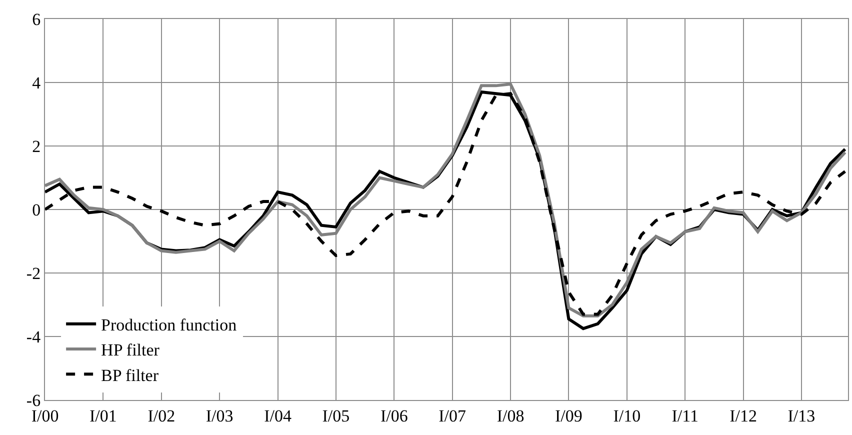 The image size is (852, 435). Describe the element at coordinates (685, 416) in the screenshot. I see `x-tick-label: I/11` at that location.